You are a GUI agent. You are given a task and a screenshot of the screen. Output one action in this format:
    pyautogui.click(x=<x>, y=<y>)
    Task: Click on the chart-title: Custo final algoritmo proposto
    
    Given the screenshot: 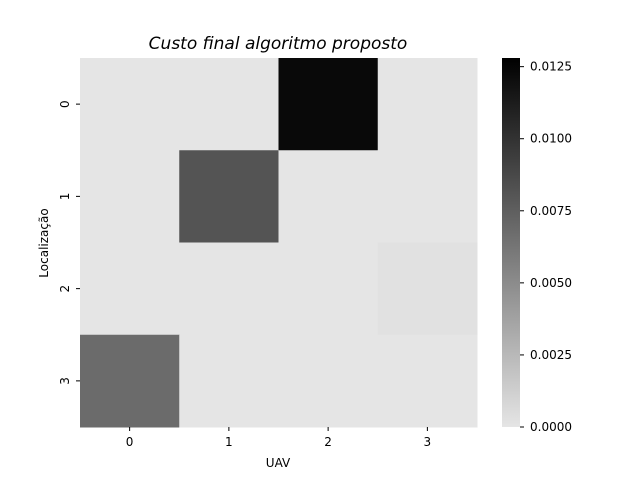 What is the action you would take?
    pyautogui.click(x=278, y=44)
    